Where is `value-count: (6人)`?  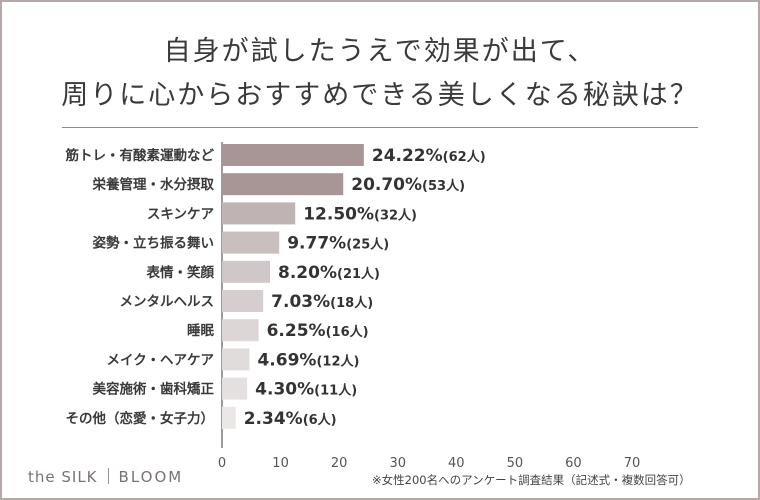 value-count: (6人) is located at coordinates (320, 420).